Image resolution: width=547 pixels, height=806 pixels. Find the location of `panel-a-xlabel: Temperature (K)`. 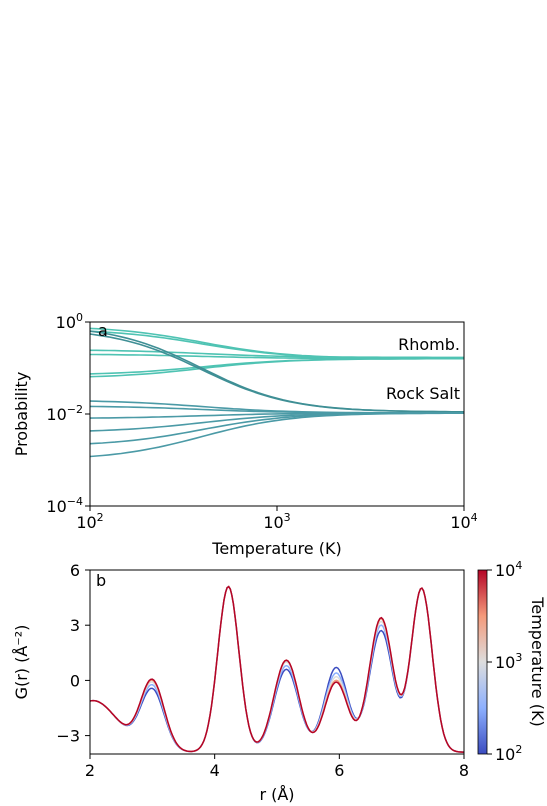

panel-a-xlabel: Temperature (K) is located at coordinates (276, 548).